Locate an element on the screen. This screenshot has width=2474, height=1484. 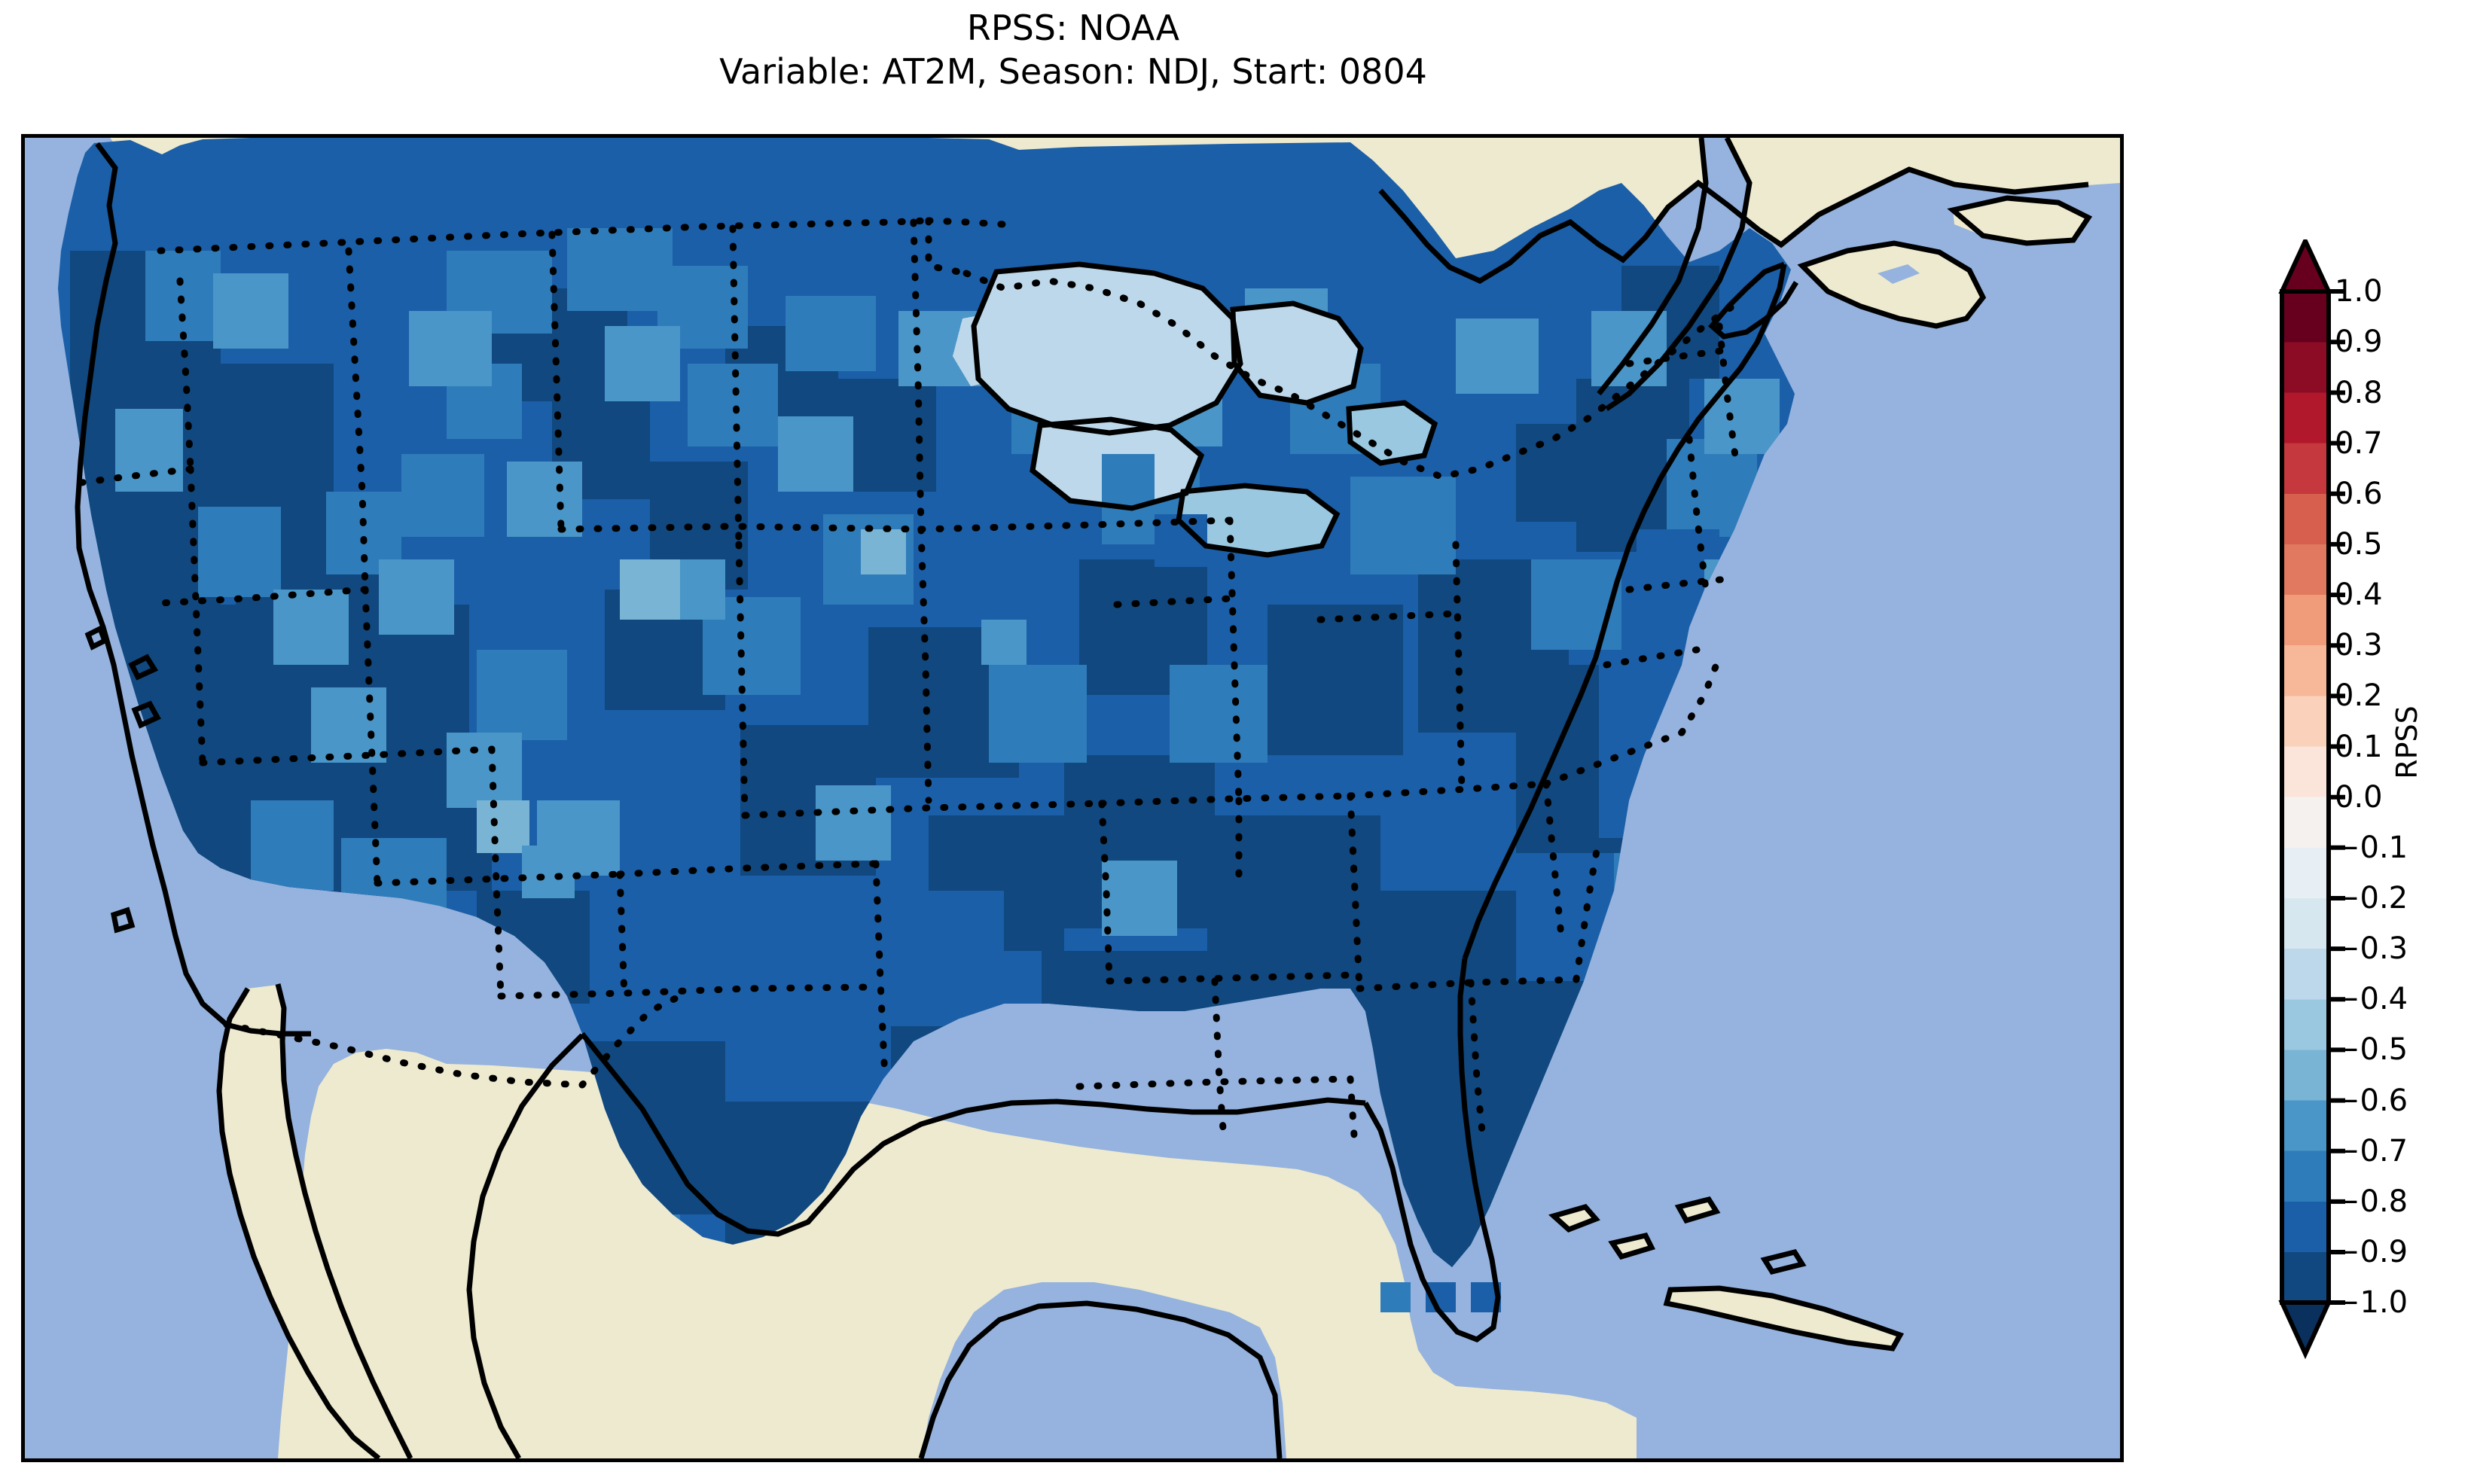
grid-cells-upper-midwest is located at coordinates (1193, 416).